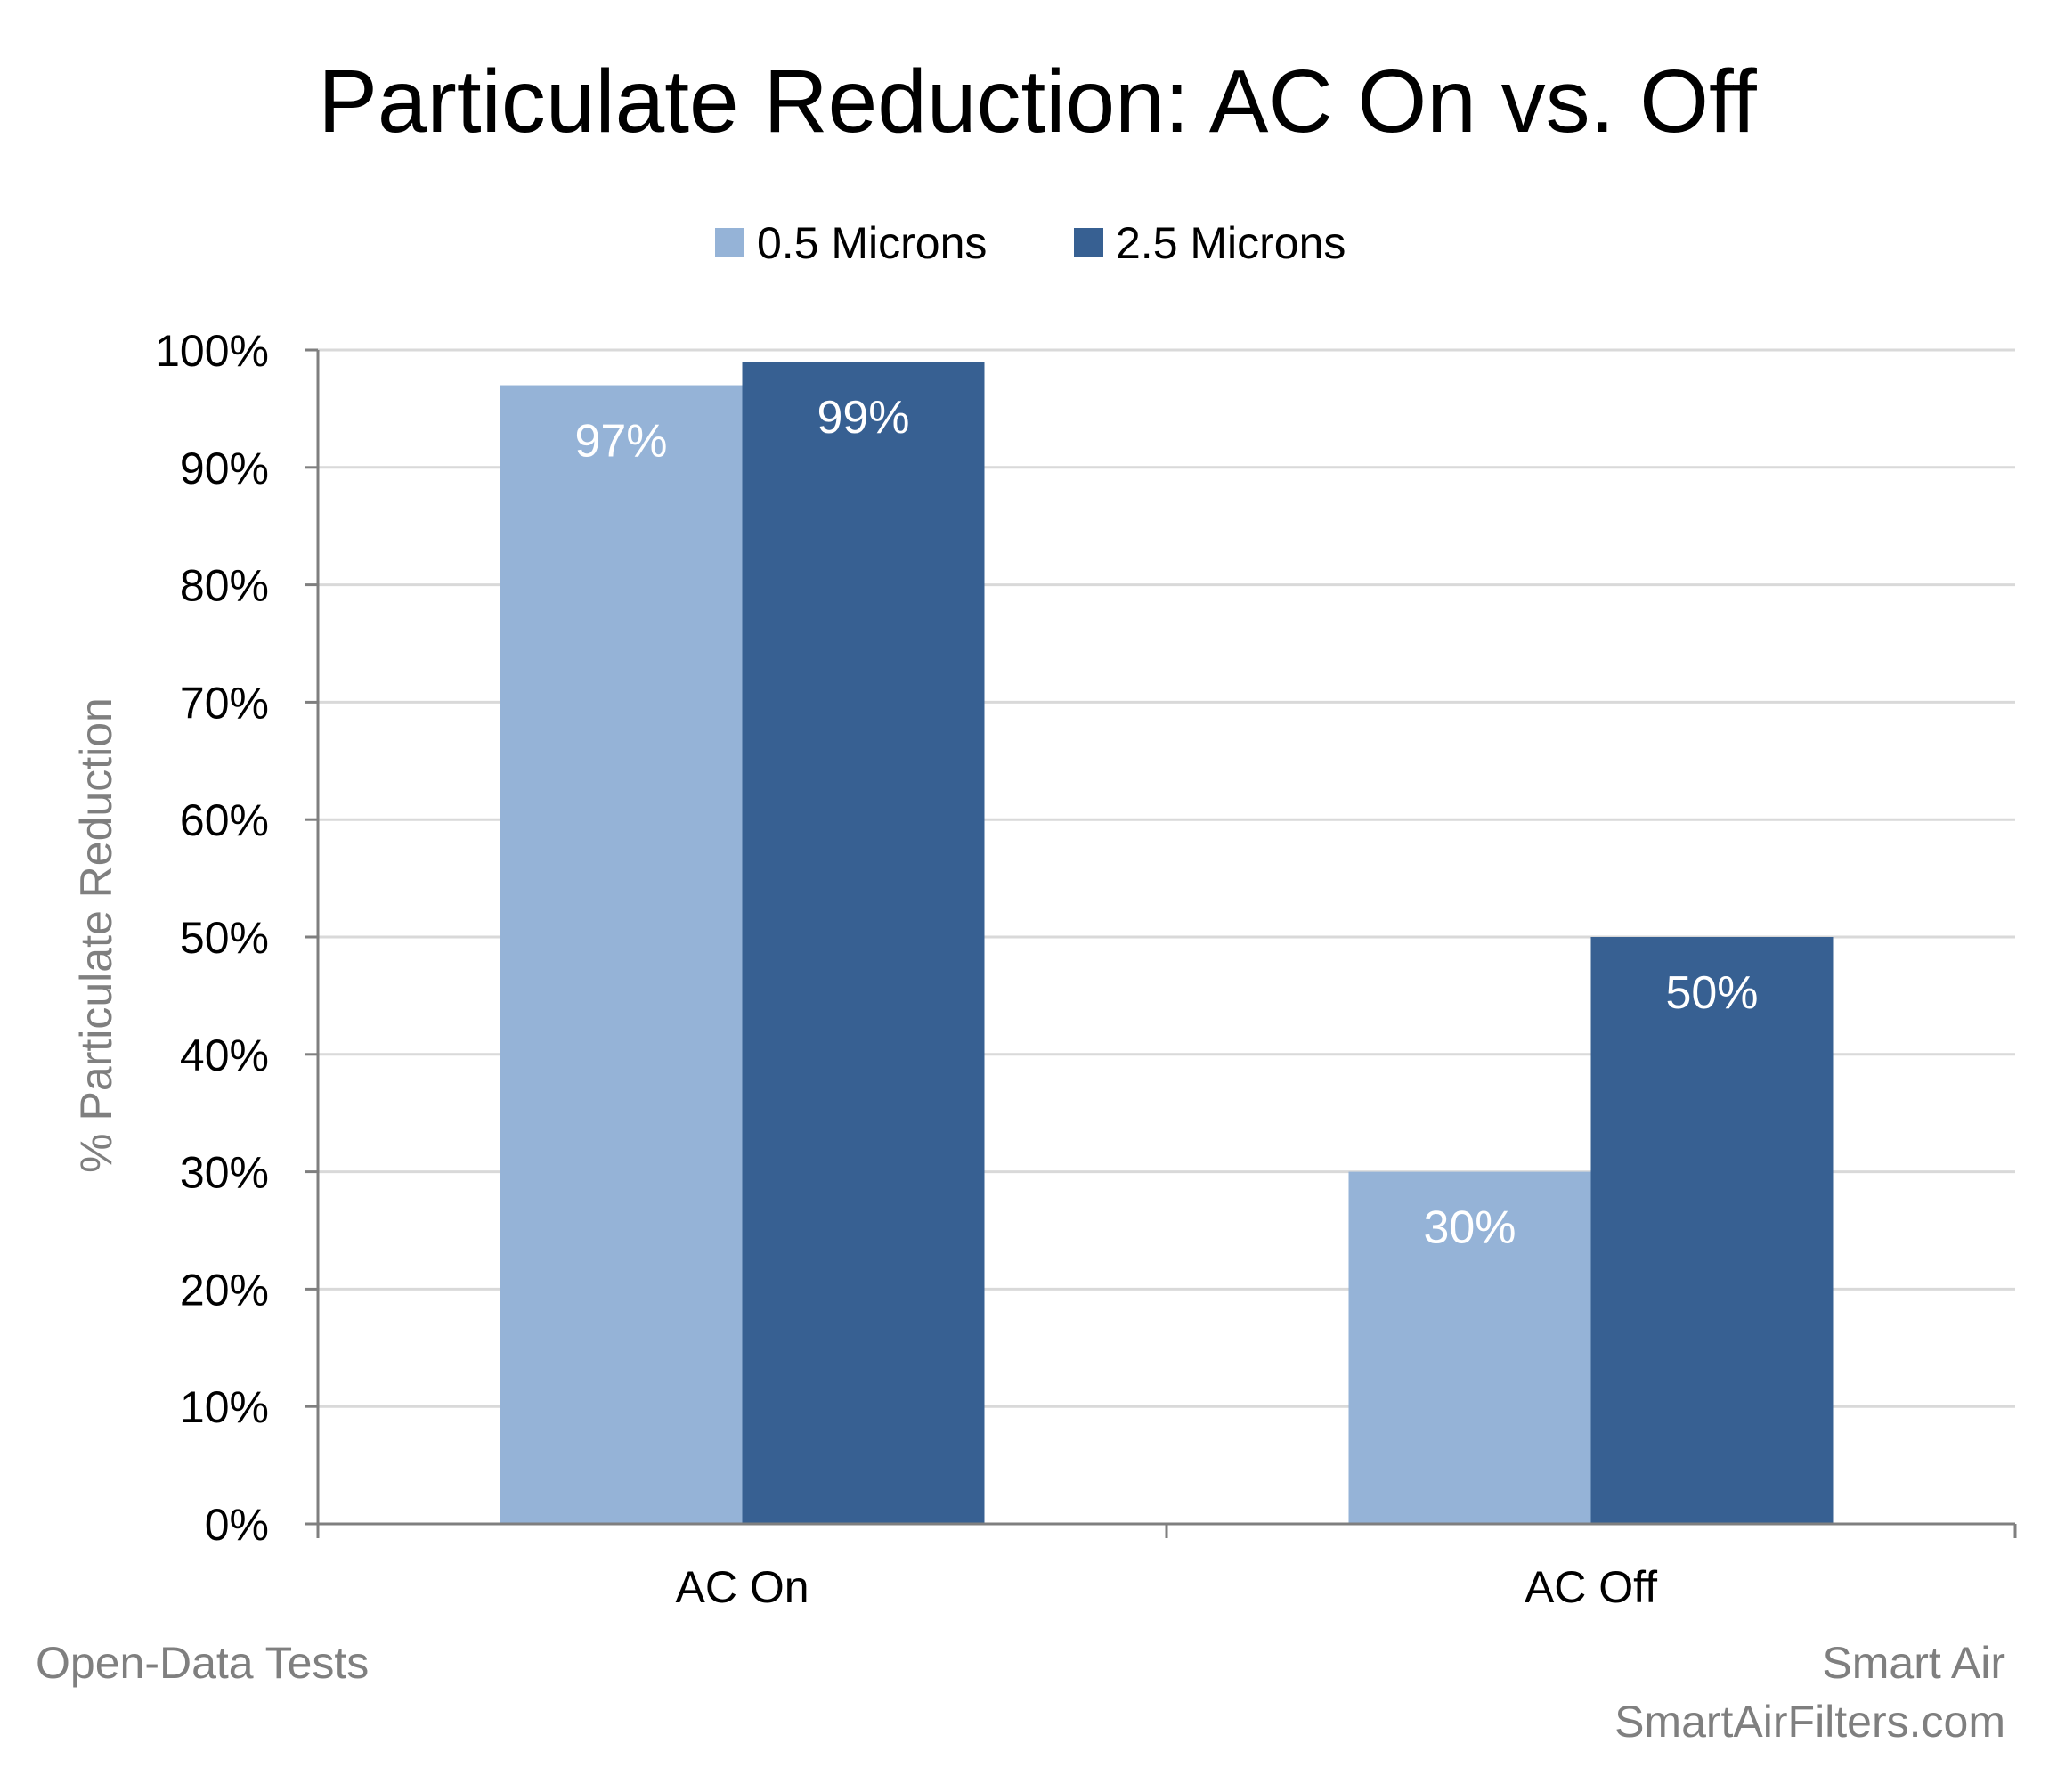 The width and height of the screenshot is (2049, 1792). Describe the element at coordinates (1469, 1228) in the screenshot. I see `data-label: 30%` at that location.